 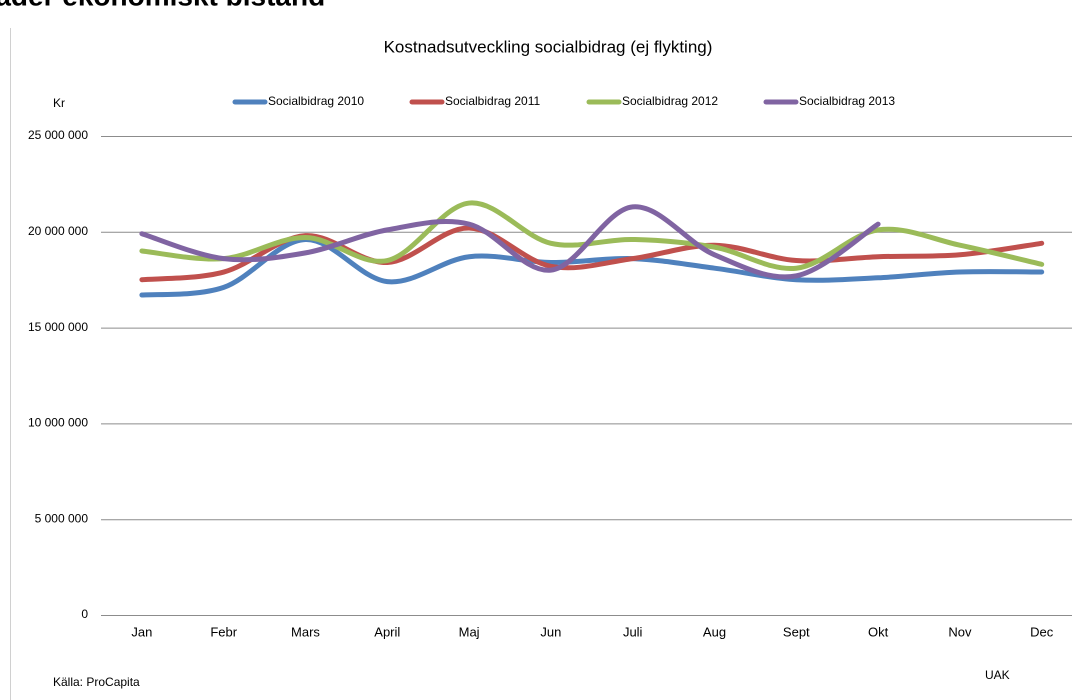 I want to click on x-tick-label: Maj, so click(x=469, y=631).